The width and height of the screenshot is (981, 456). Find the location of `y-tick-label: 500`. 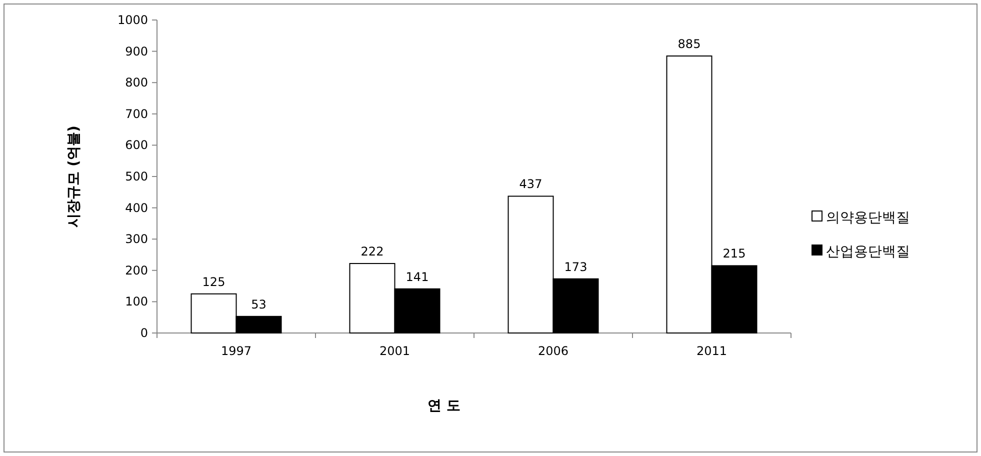

y-tick-label: 500 is located at coordinates (136, 177).